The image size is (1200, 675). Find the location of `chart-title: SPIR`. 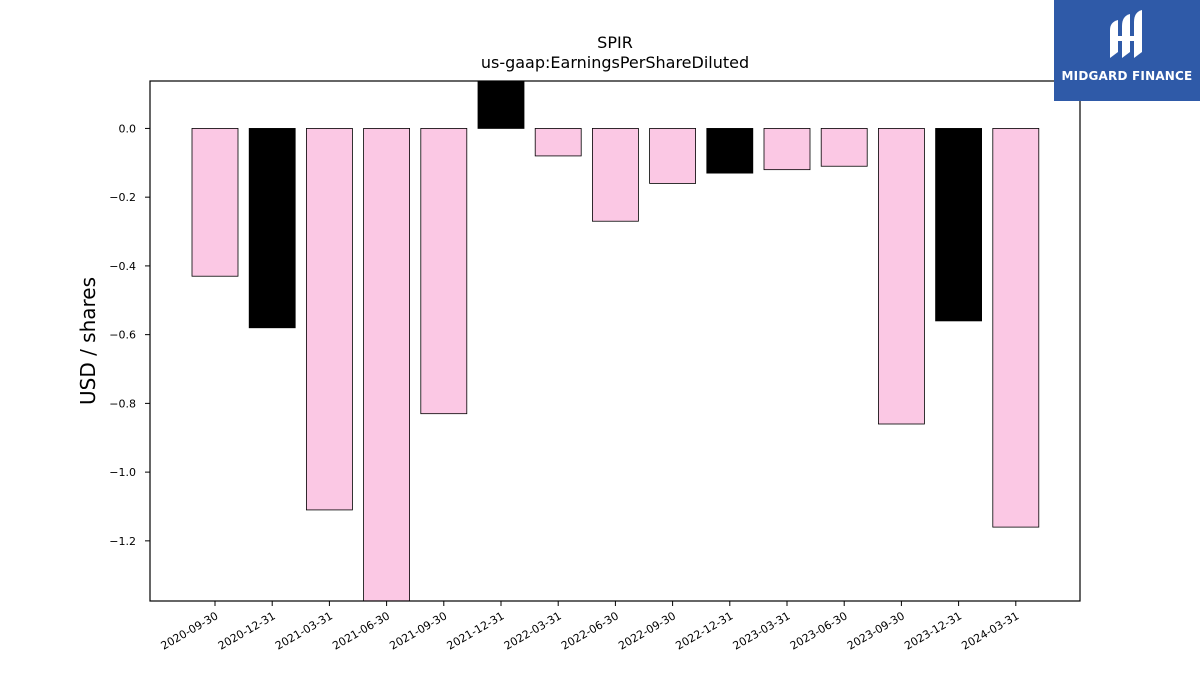

chart-title: SPIR is located at coordinates (615, 42).